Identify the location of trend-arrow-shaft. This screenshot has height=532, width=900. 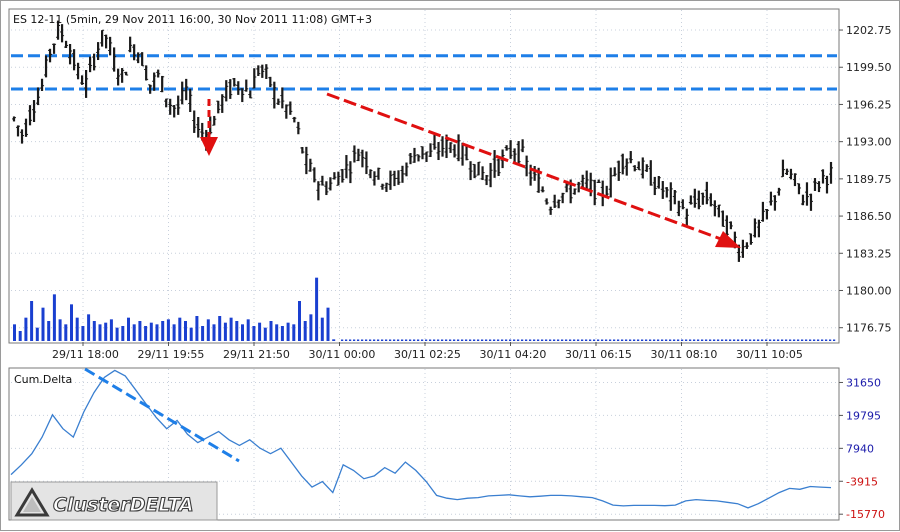
(524, 166).